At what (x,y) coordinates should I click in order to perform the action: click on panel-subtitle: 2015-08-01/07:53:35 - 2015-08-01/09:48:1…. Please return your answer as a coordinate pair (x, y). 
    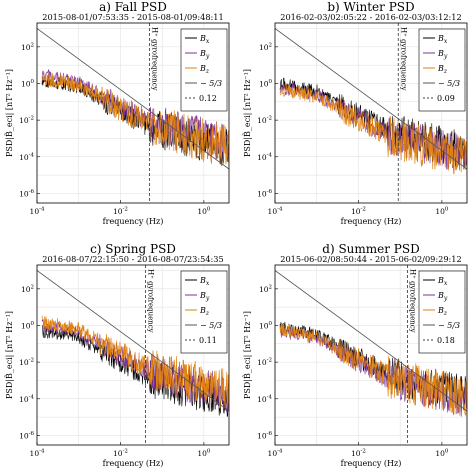
    Looking at the image, I should click on (132, 17).